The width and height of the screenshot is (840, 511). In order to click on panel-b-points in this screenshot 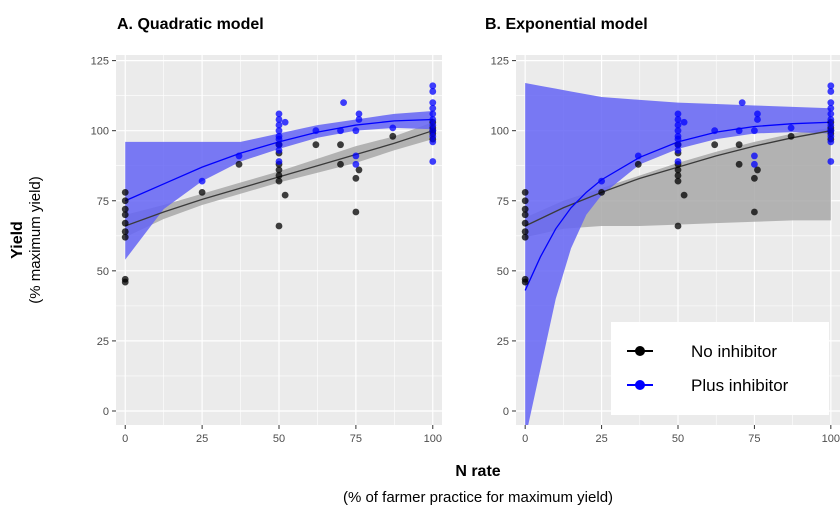, I will do `click(678, 184)`.